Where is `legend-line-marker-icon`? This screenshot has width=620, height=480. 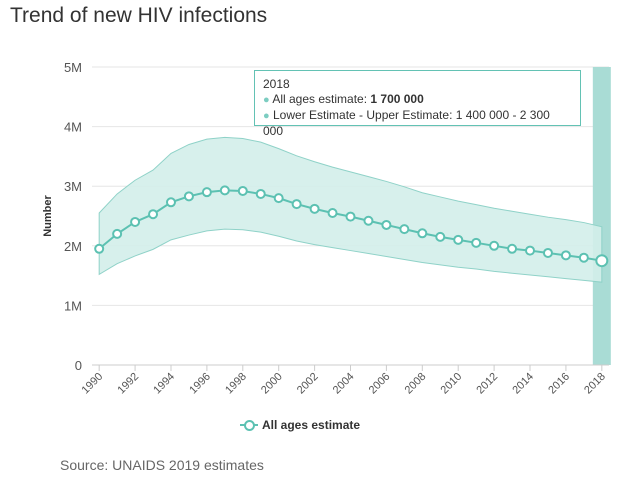 legend-line-marker-icon is located at coordinates (249, 425).